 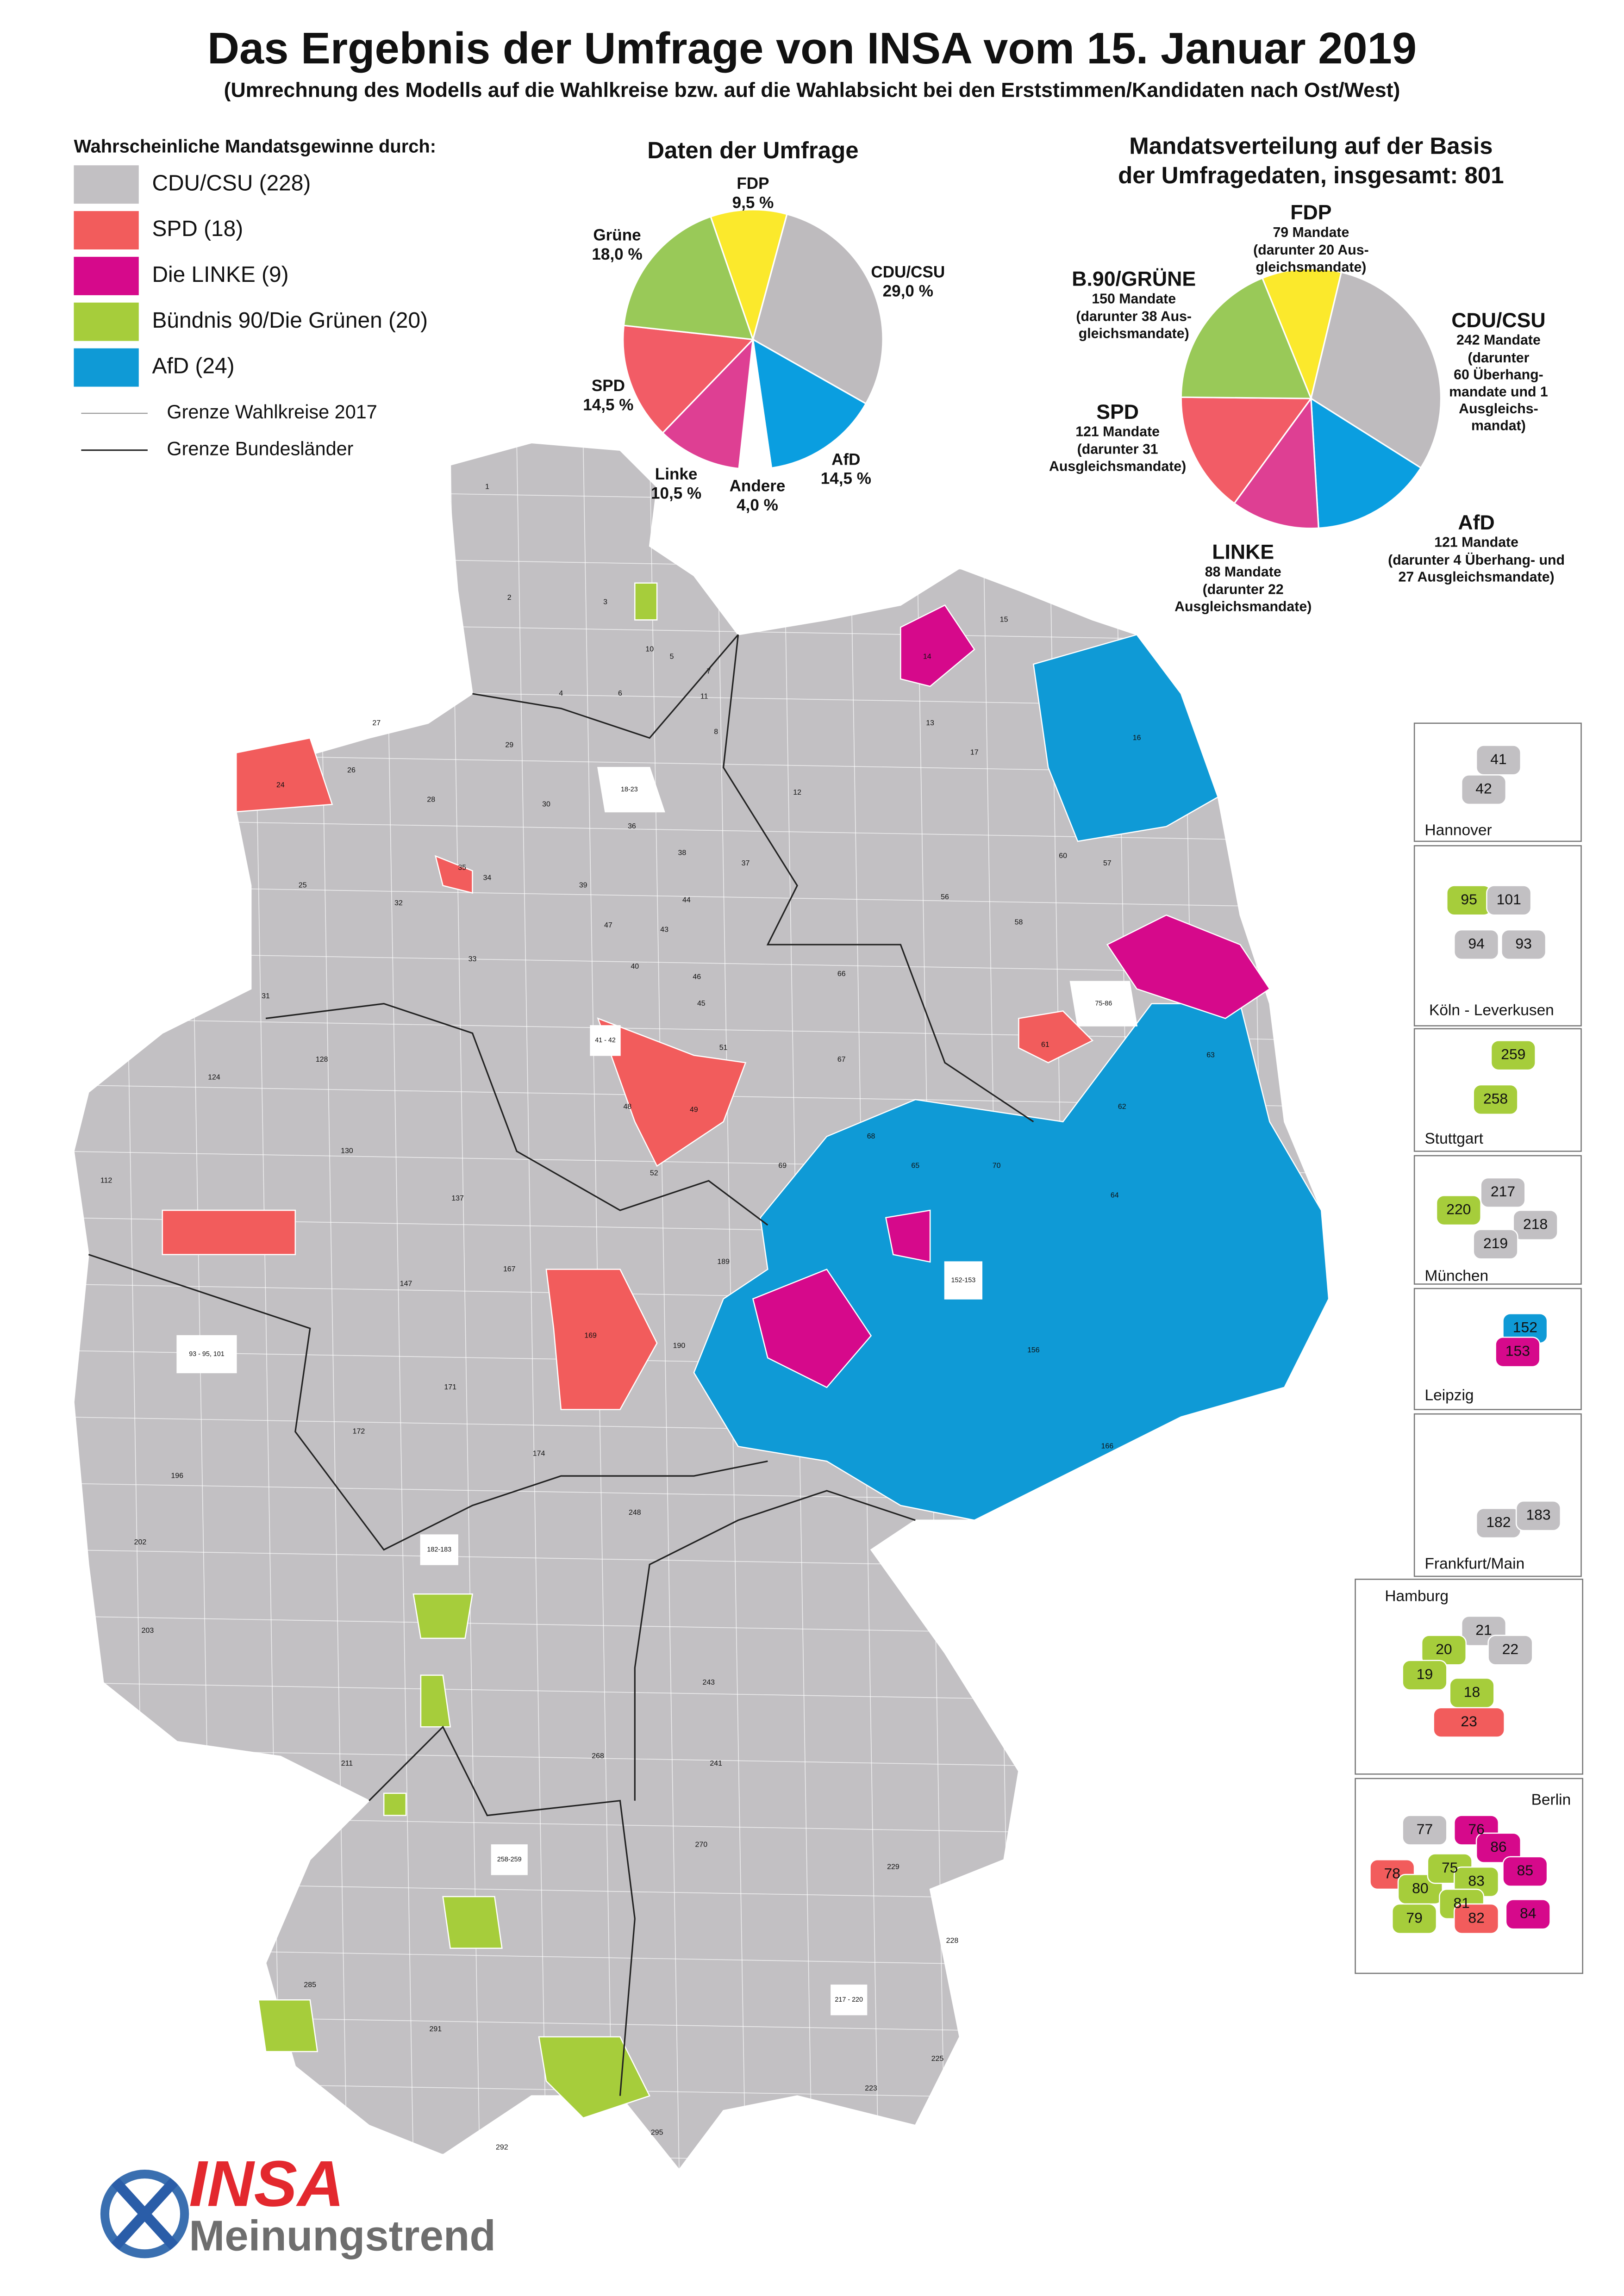 I want to click on slice-note: Ausgleichsmandate), so click(x=1243, y=606).